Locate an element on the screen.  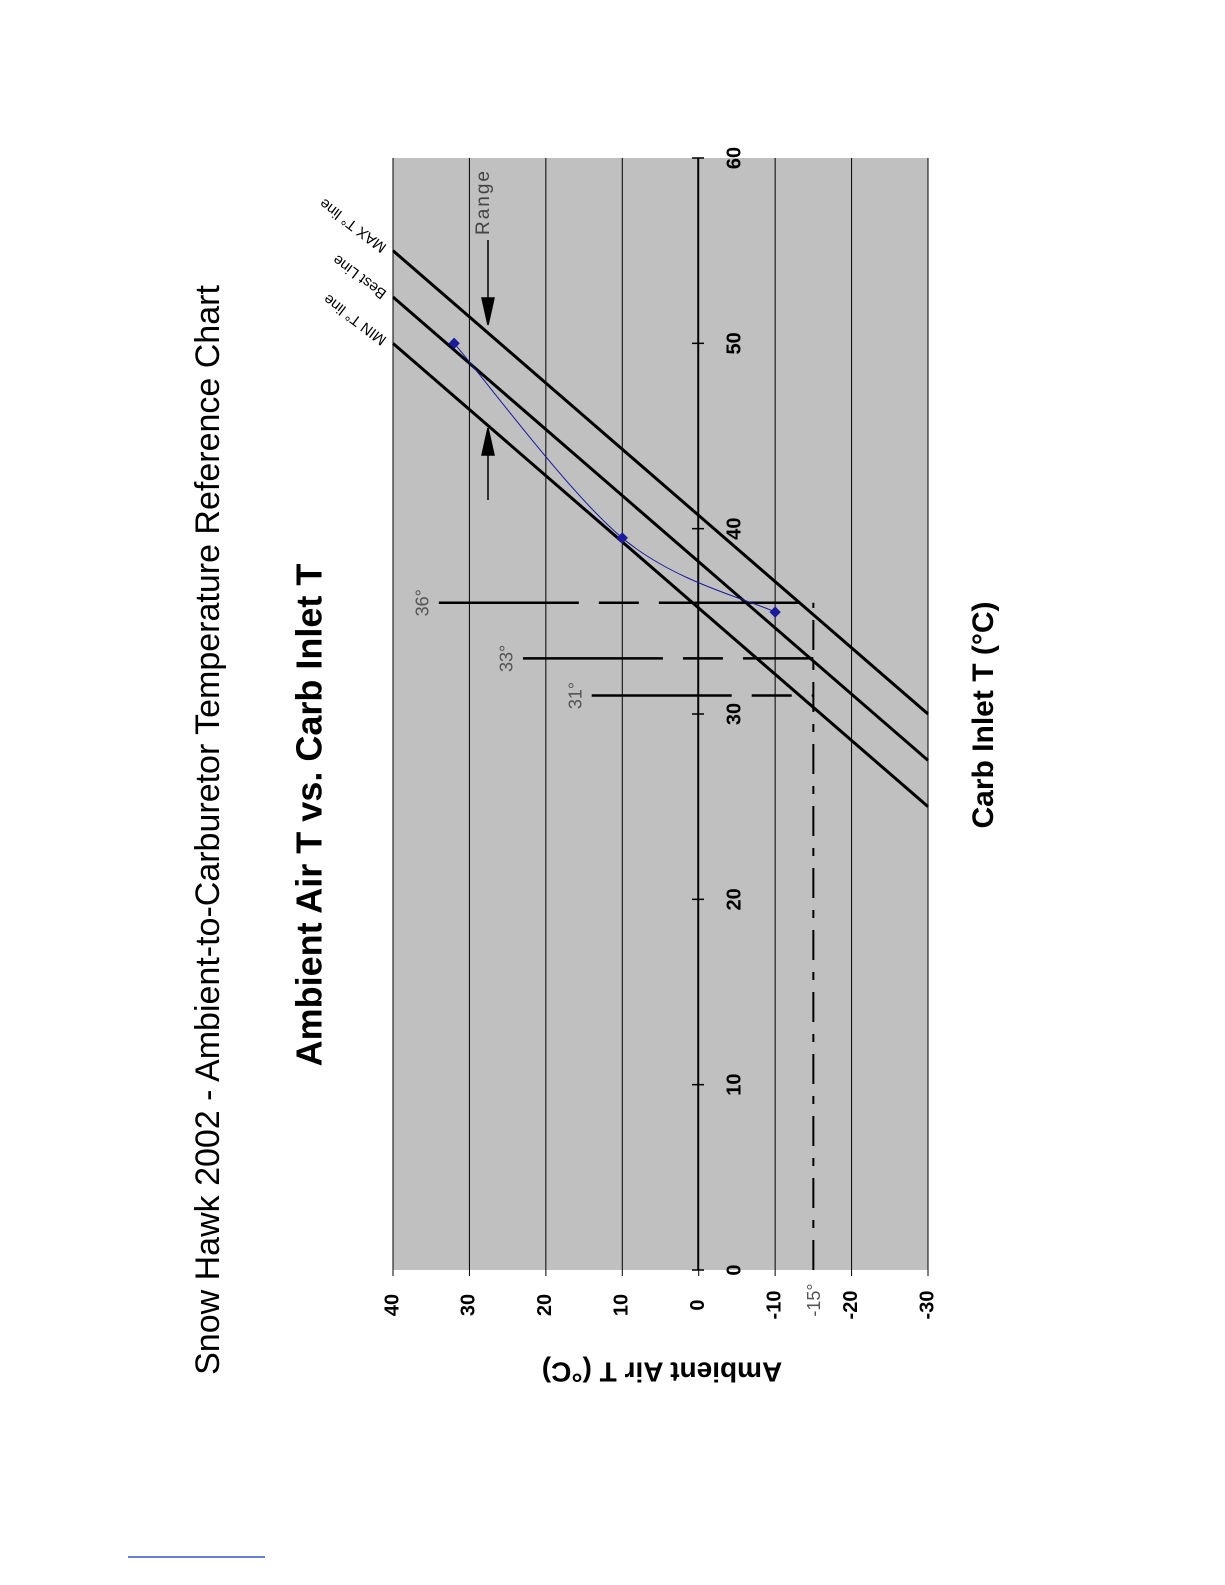
x-axis-label: Carb Inlet T (°C) is located at coordinates (983, 715).